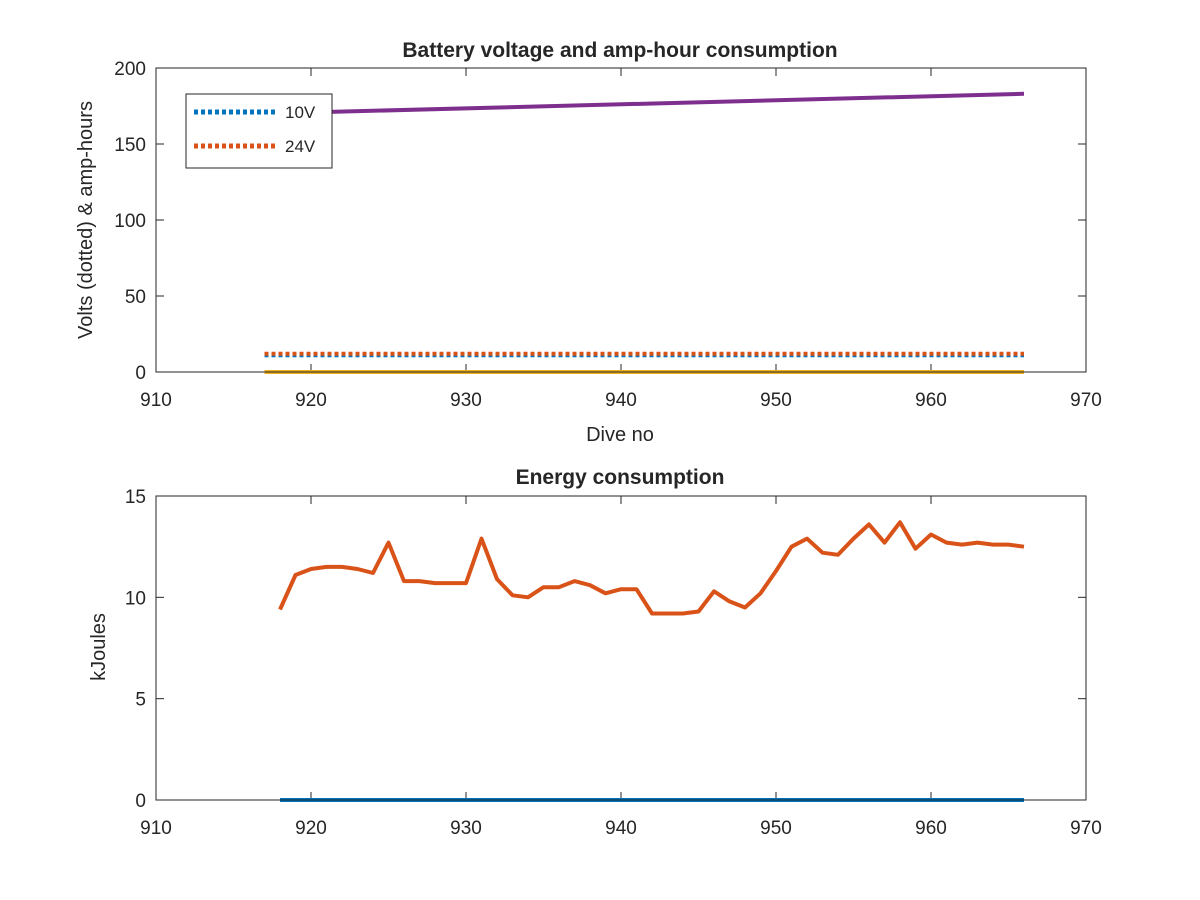 This screenshot has height=900, width=1200. Describe the element at coordinates (130, 221) in the screenshot. I see `y-tick-label: 100` at that location.